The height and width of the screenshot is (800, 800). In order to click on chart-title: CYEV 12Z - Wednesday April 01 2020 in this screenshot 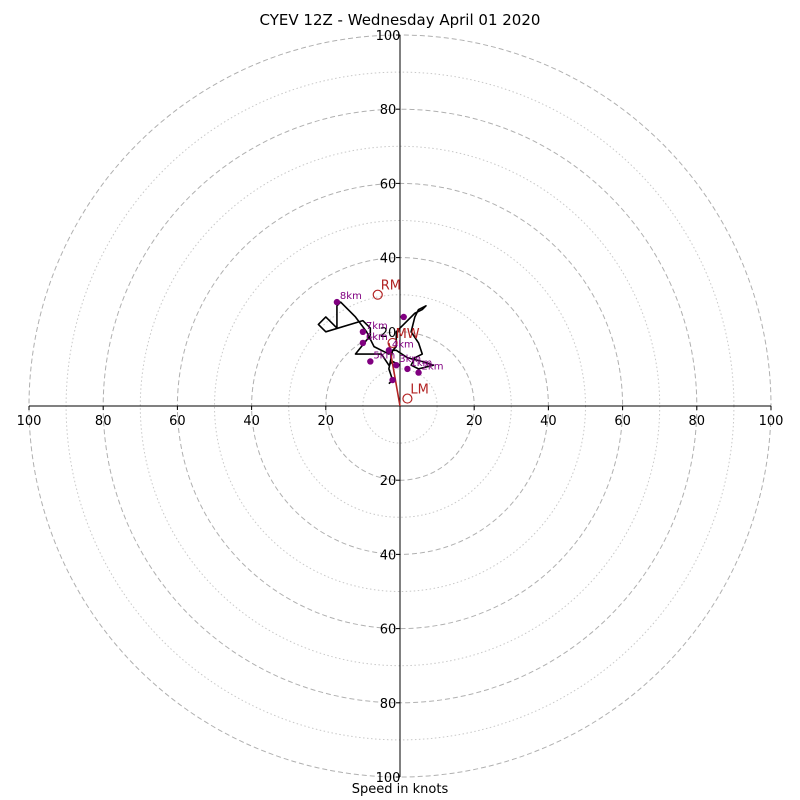, I will do `click(400, 20)`.